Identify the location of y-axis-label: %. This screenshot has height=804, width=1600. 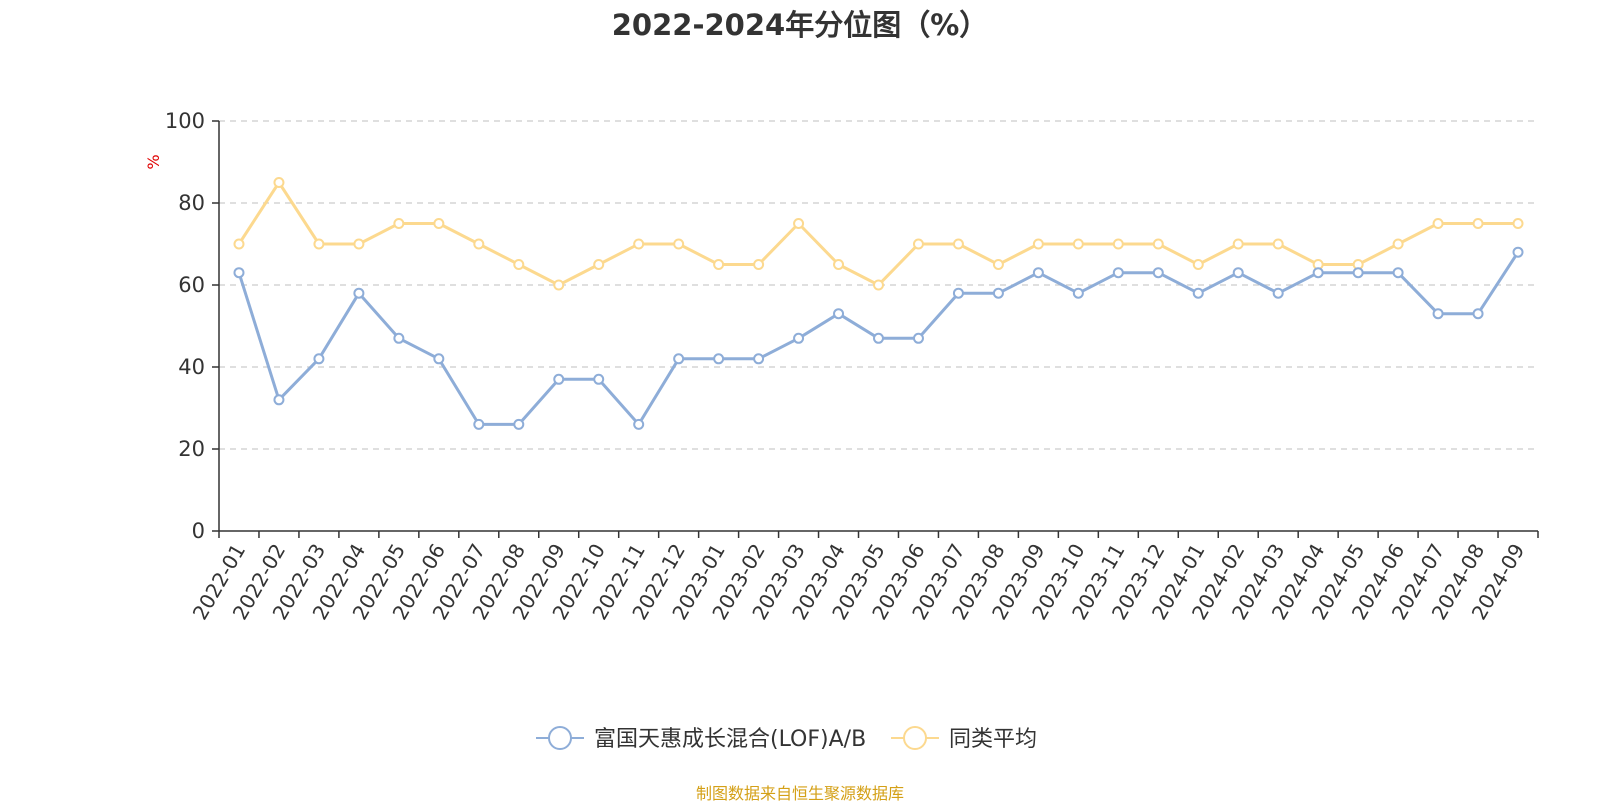
(153, 161).